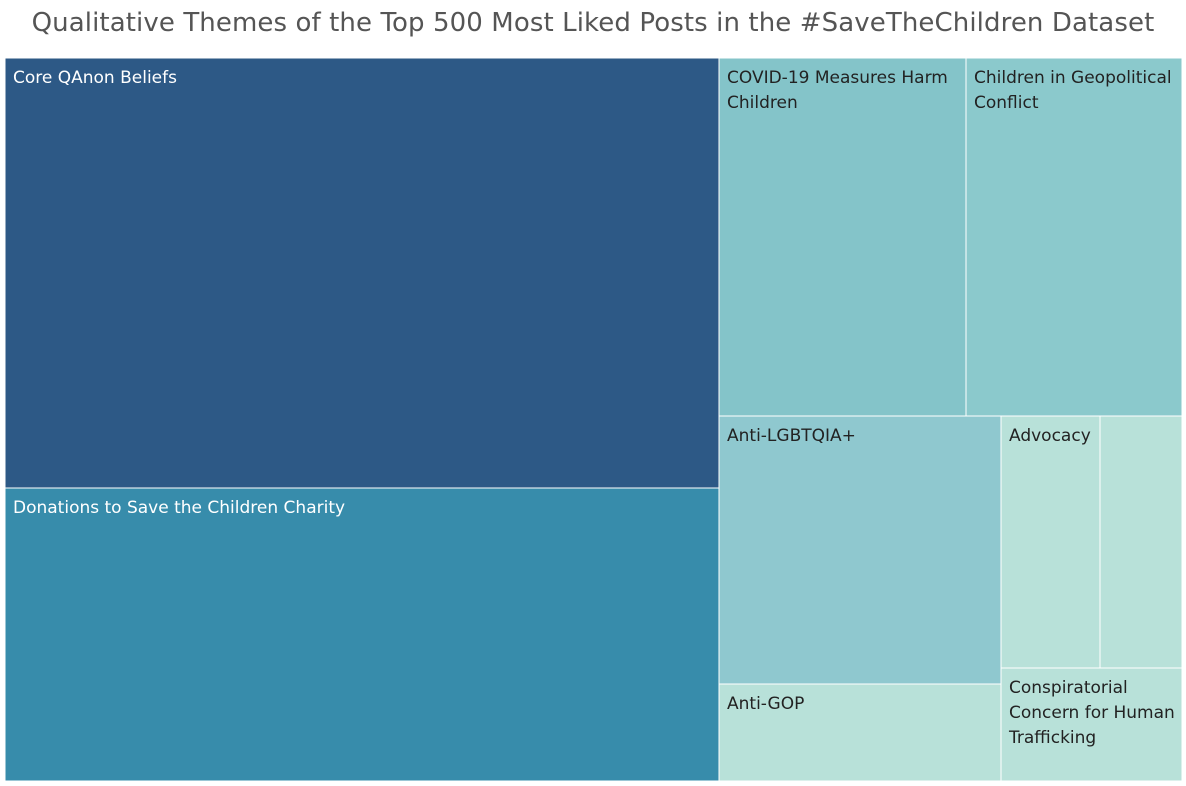 The width and height of the screenshot is (1186, 786). I want to click on tile-label: Children in Geopolitical Conflict, so click(1073, 90).